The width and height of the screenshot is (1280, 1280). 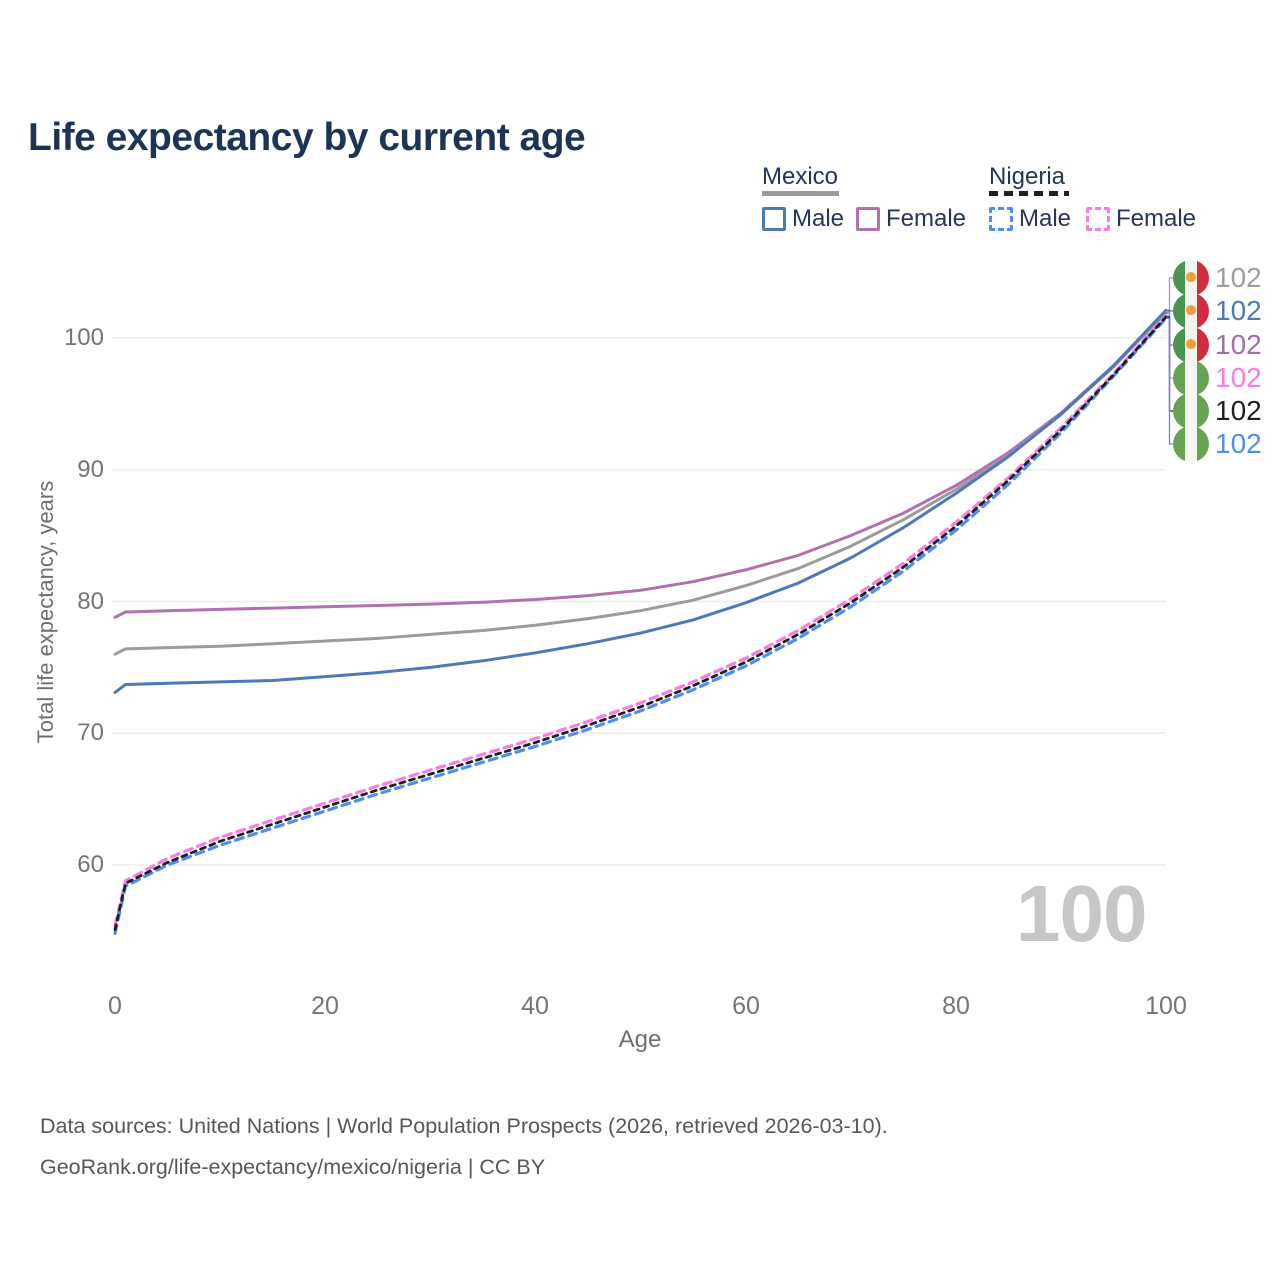 What do you see at coordinates (45, 612) in the screenshot?
I see `y-axis-title: Total life expectancy, years` at bounding box center [45, 612].